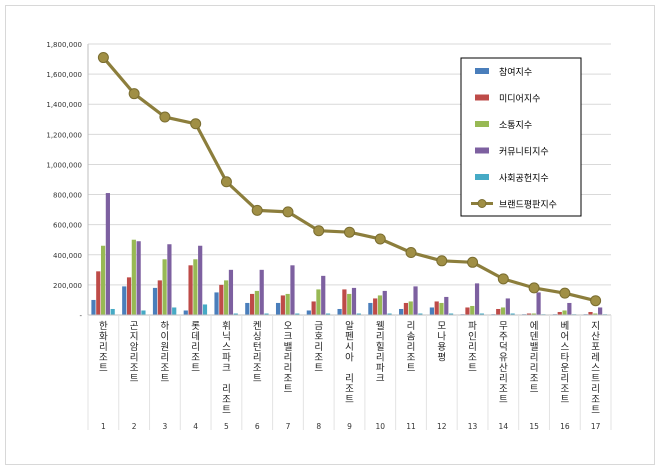 This screenshot has height=470, width=660. Describe the element at coordinates (349, 426) in the screenshot. I see `x-rank-label: 9` at that location.